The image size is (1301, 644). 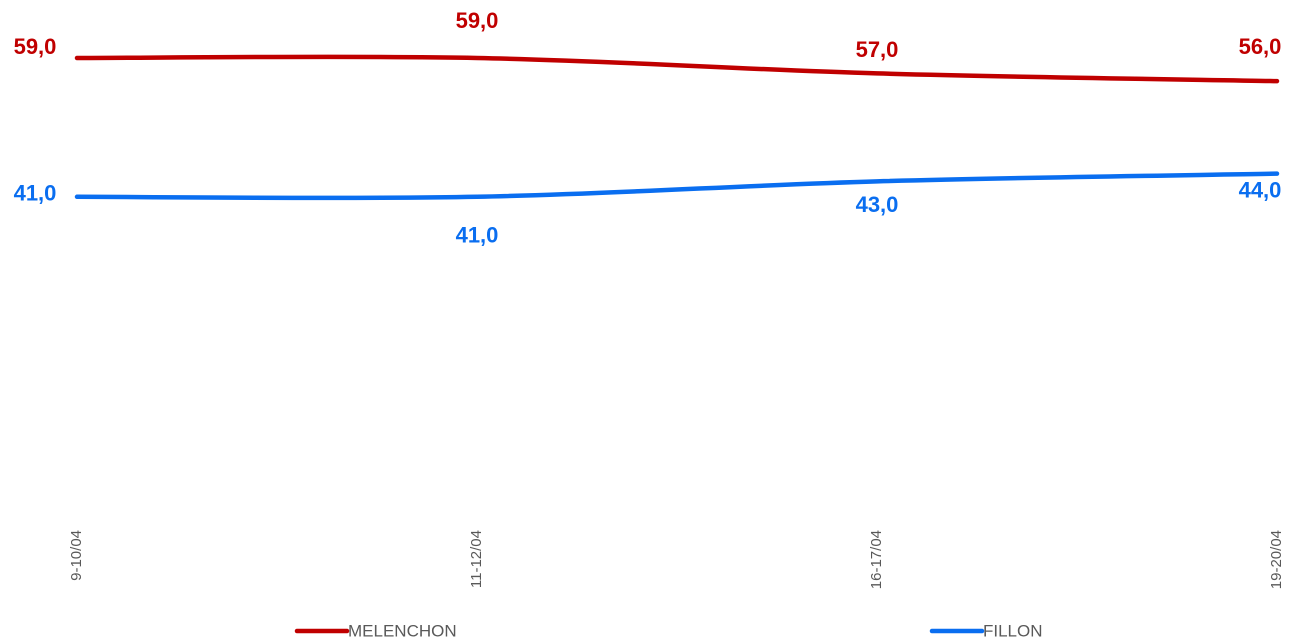 I want to click on x-tick-label: 16-17/04, so click(x=876, y=559).